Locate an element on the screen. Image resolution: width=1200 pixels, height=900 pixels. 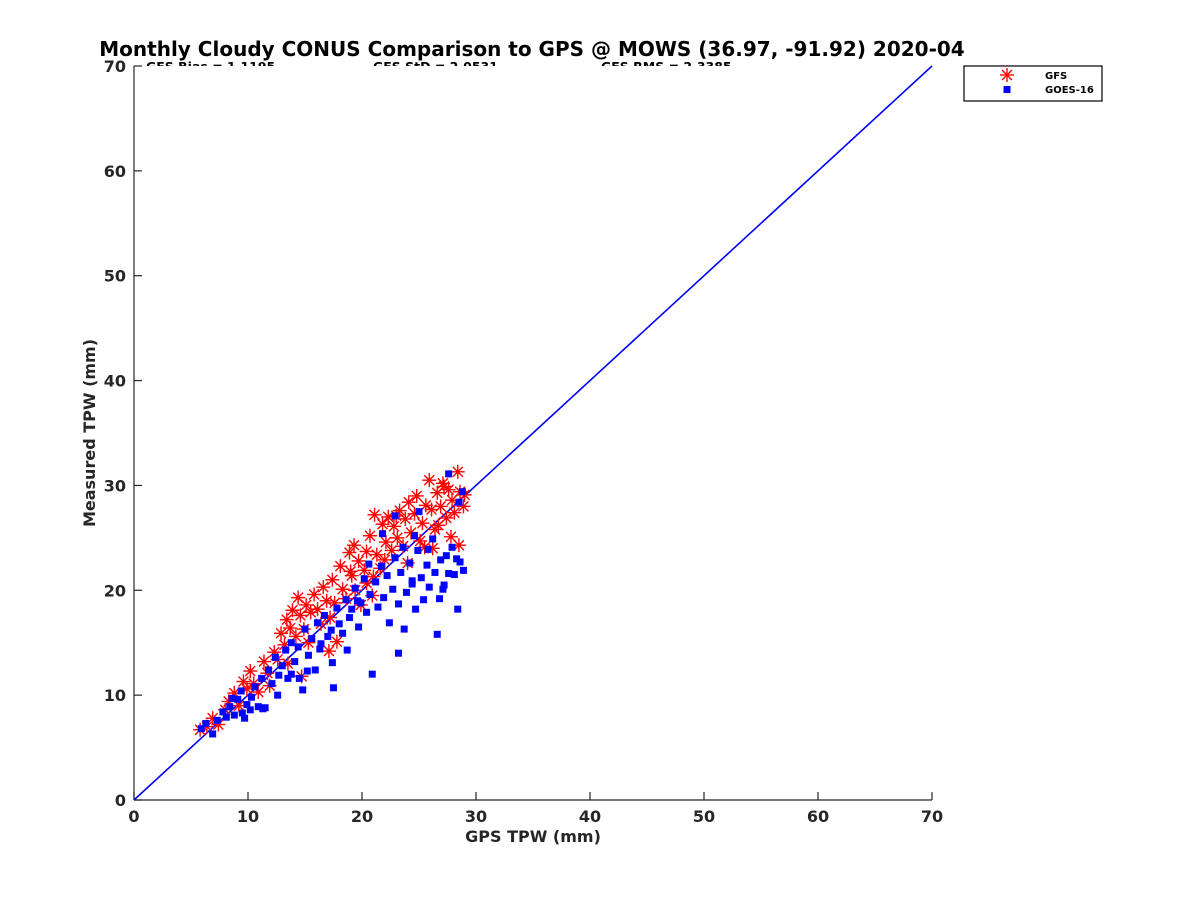
legend-goes16-marker is located at coordinates (1007, 89).